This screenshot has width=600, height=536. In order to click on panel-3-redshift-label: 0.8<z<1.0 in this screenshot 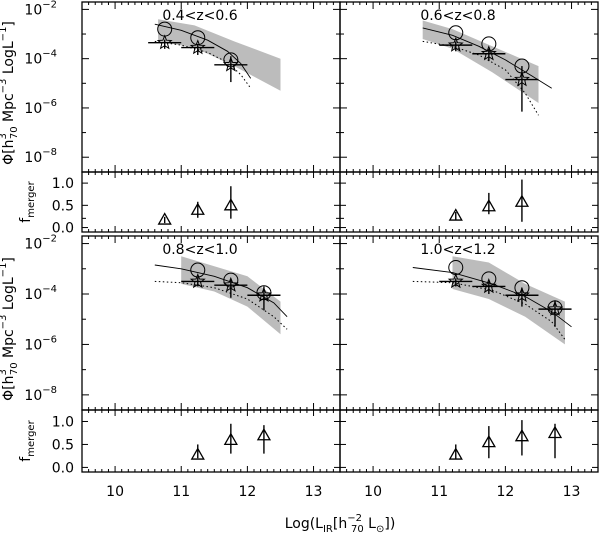, I will do `click(199, 250)`.